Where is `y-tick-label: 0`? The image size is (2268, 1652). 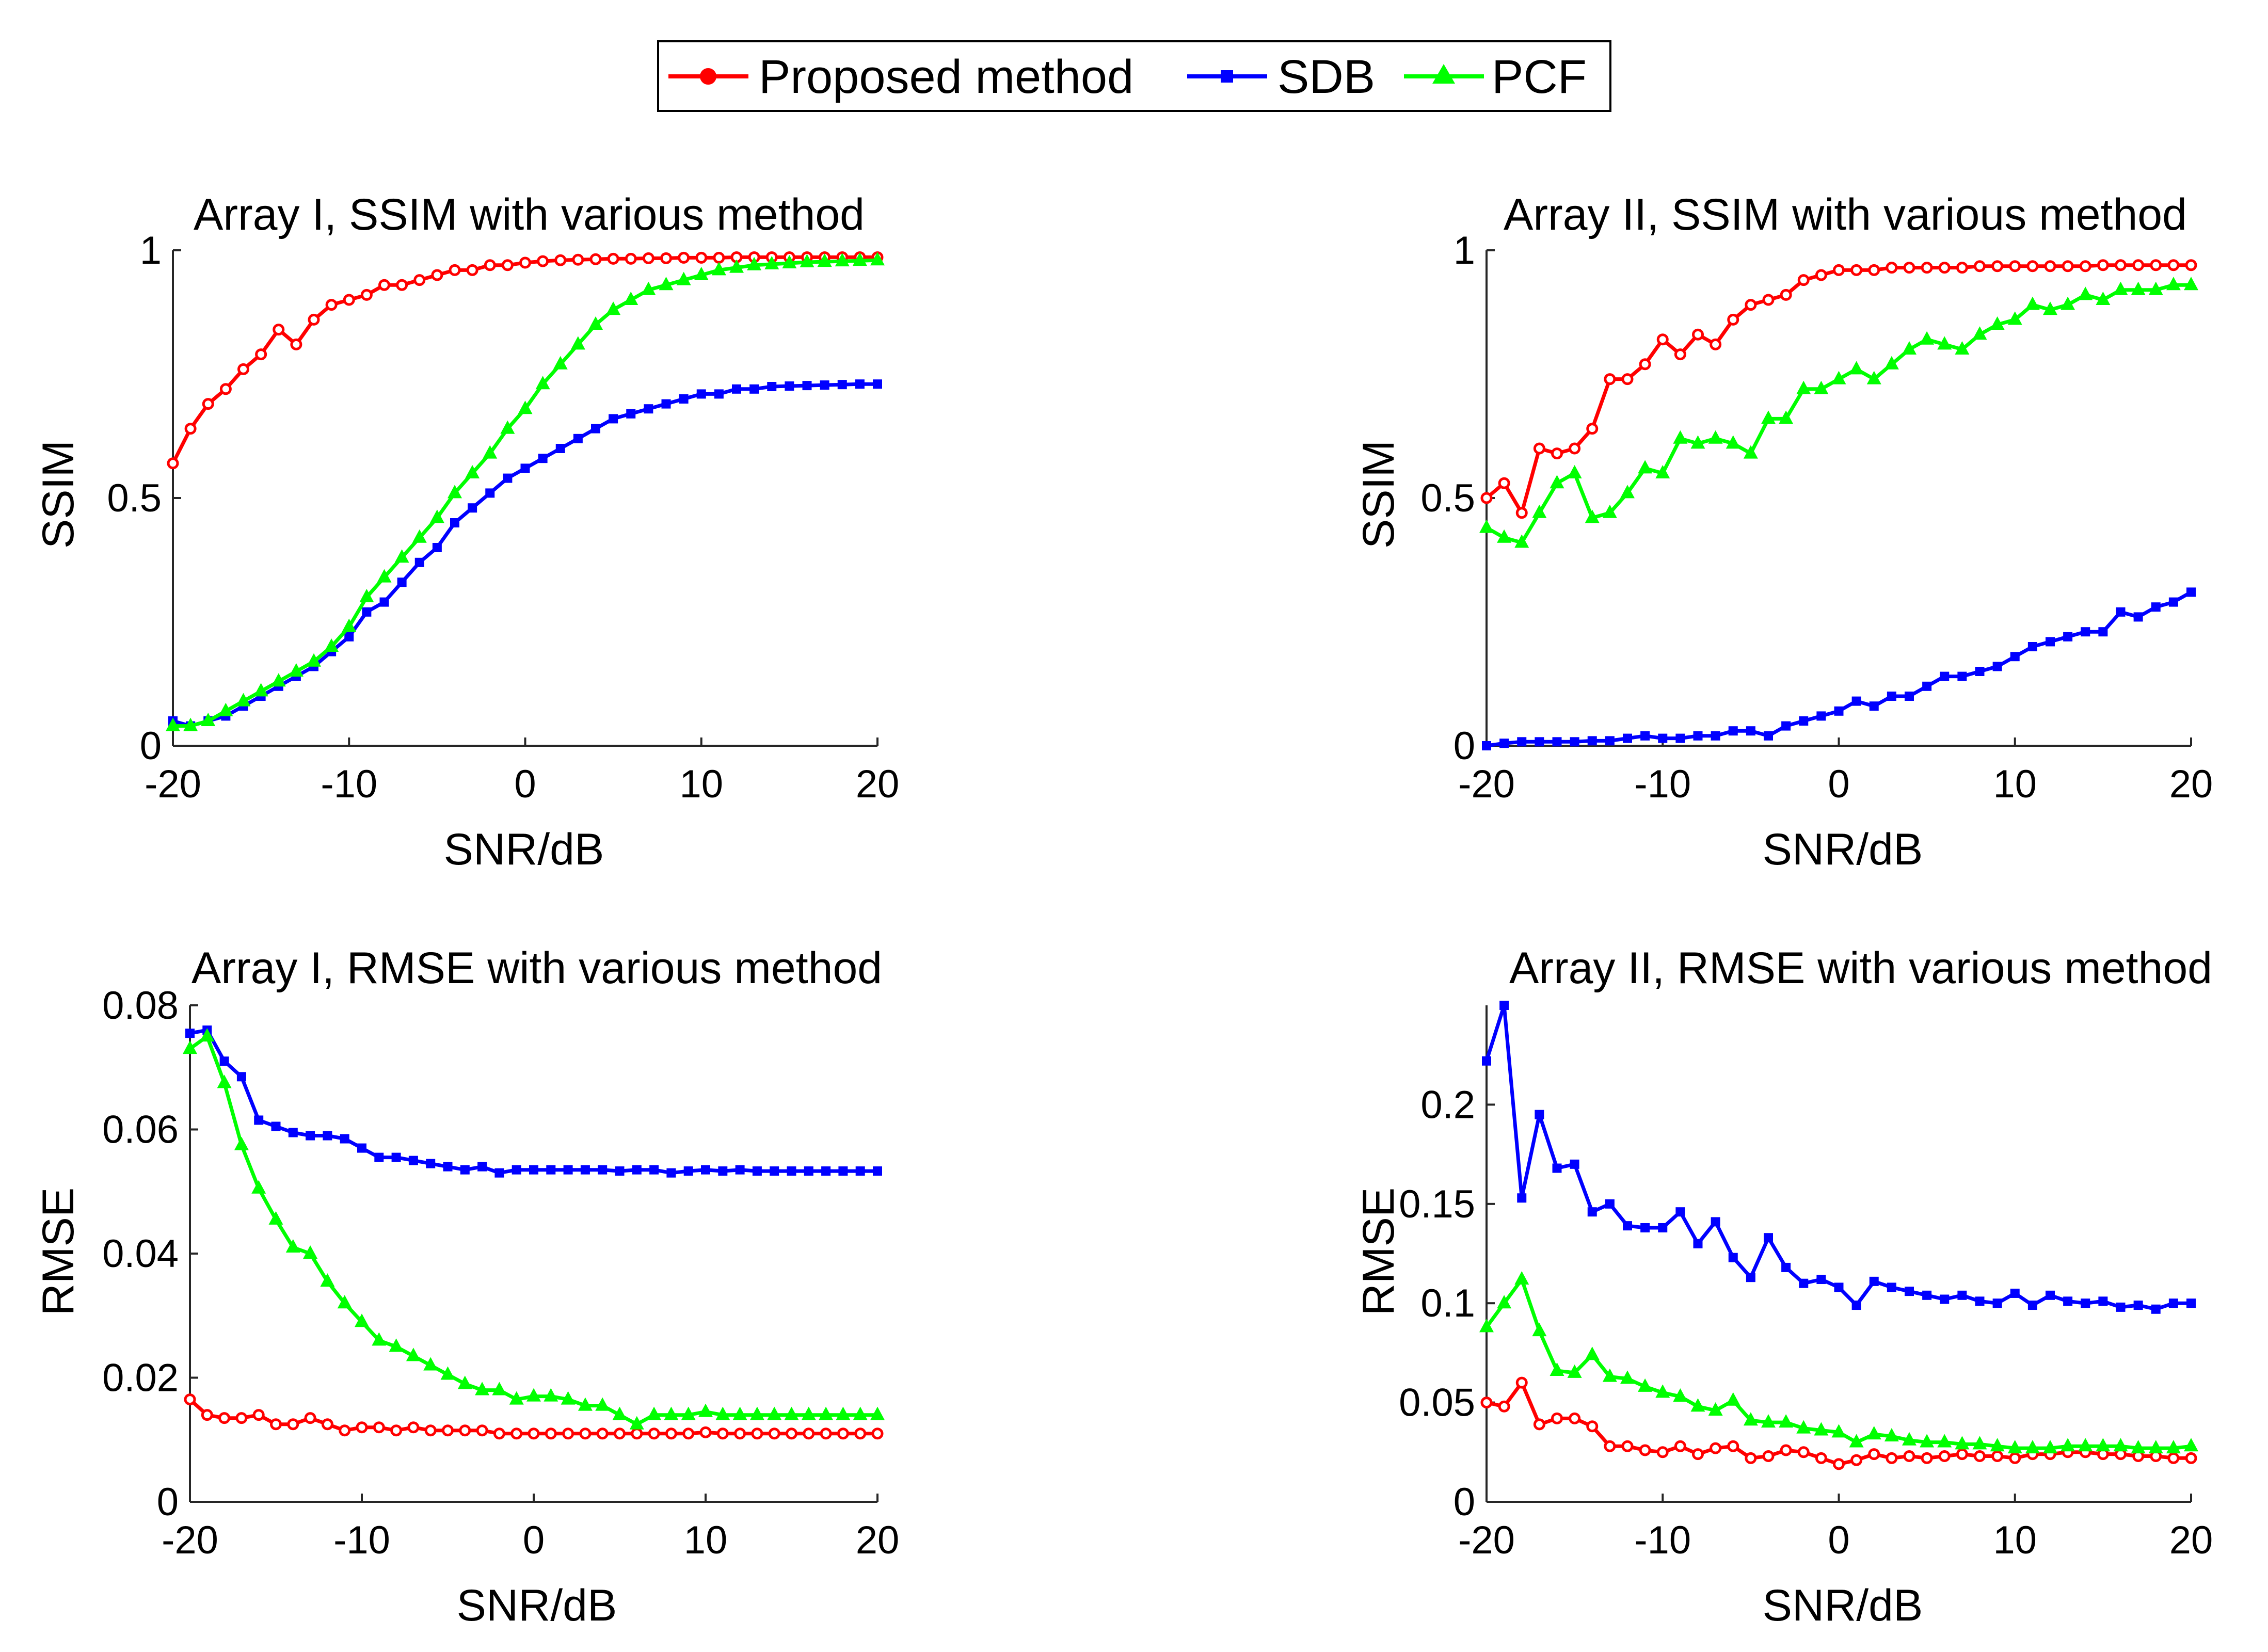
y-tick-label: 0 is located at coordinates (168, 1502).